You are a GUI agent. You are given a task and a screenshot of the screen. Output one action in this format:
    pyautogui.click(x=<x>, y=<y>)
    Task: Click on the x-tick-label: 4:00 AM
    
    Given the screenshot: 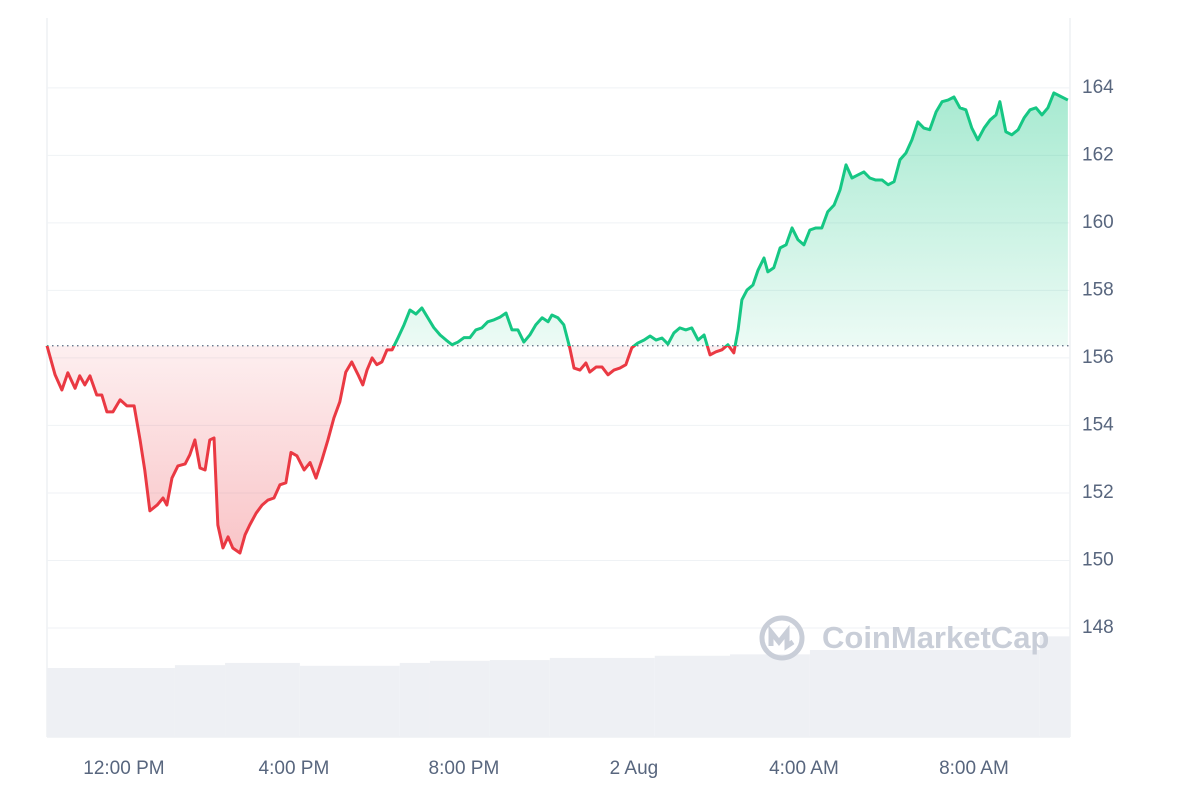 What is the action you would take?
    pyautogui.click(x=804, y=768)
    